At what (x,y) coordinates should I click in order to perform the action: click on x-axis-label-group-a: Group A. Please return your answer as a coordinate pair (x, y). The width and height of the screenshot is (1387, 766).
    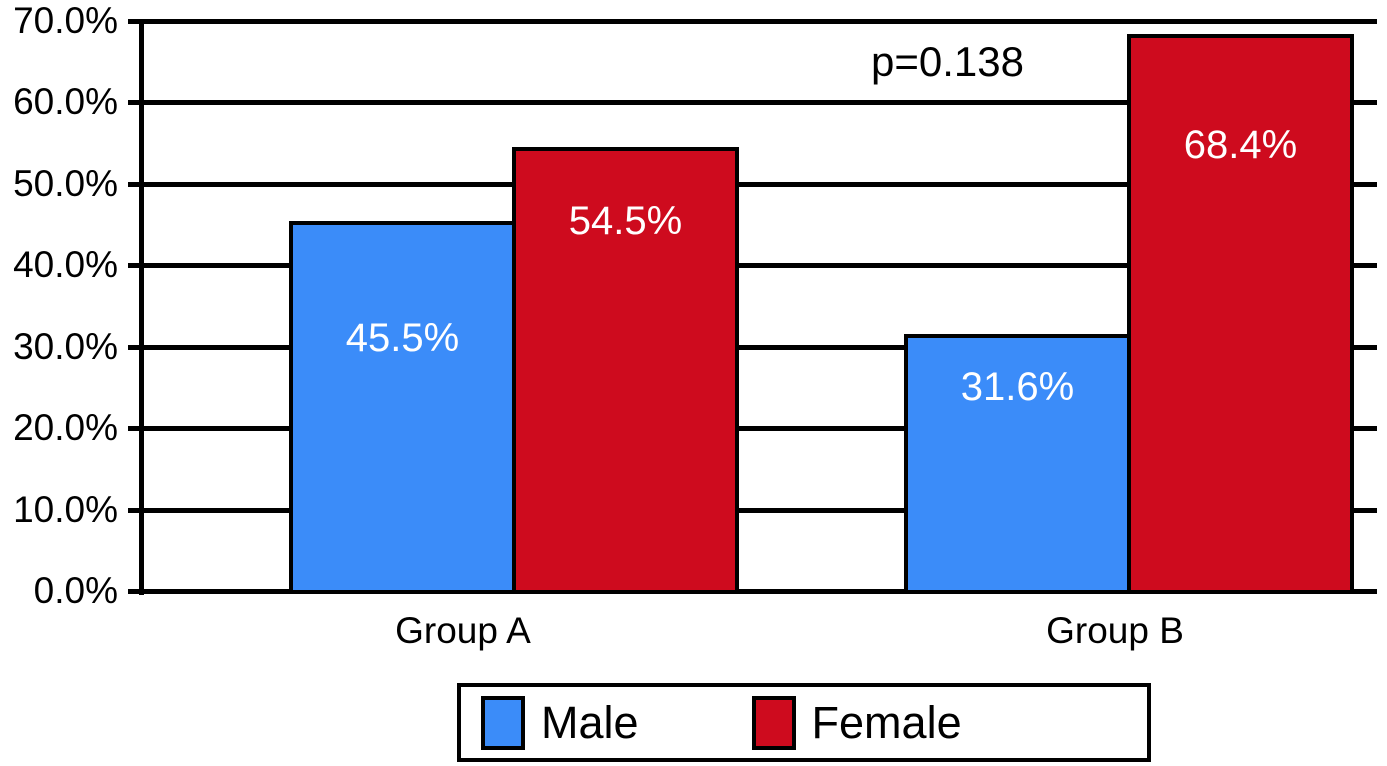
    Looking at the image, I should click on (463, 630).